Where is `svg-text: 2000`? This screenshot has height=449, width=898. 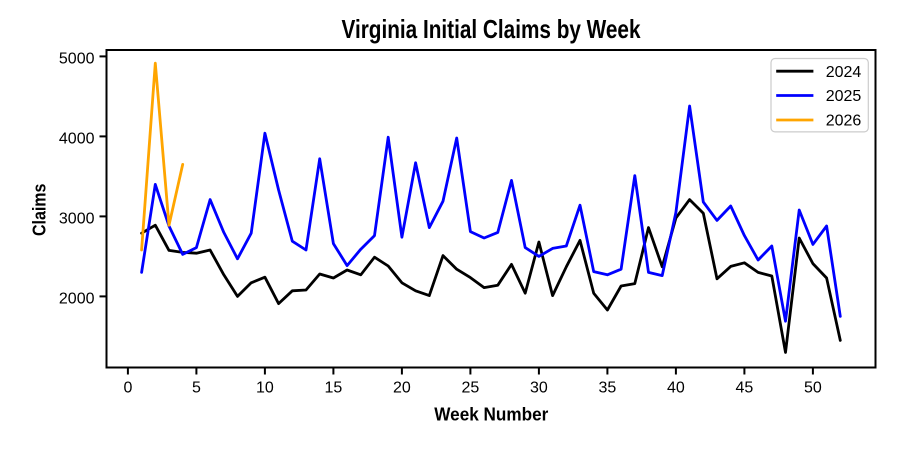
svg-text: 2000 is located at coordinates (77, 298).